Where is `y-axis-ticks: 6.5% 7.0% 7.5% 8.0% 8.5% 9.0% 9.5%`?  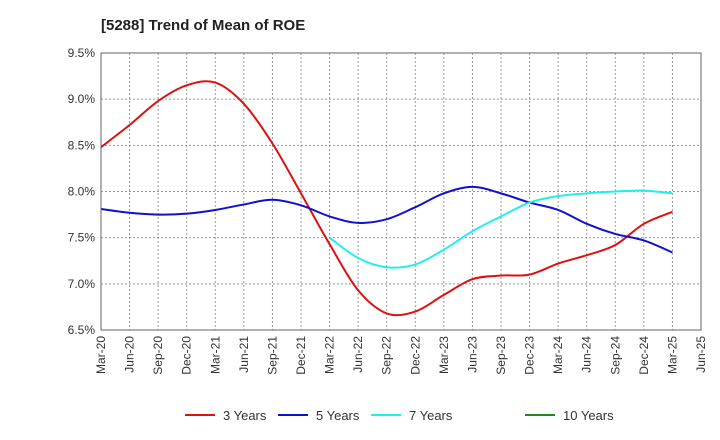
y-axis-ticks: 6.5% 7.0% 7.5% 8.0% 8.5% 9.0% 9.5% is located at coordinates (82, 191).